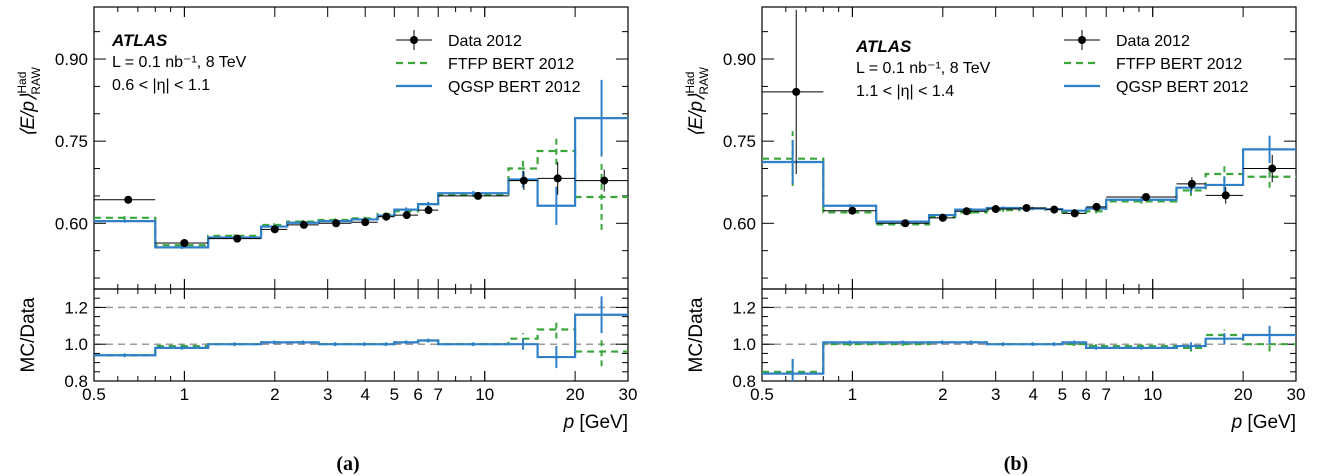 The height and width of the screenshot is (476, 1318). I want to click on ratio-plot-frame, so click(1029, 335).